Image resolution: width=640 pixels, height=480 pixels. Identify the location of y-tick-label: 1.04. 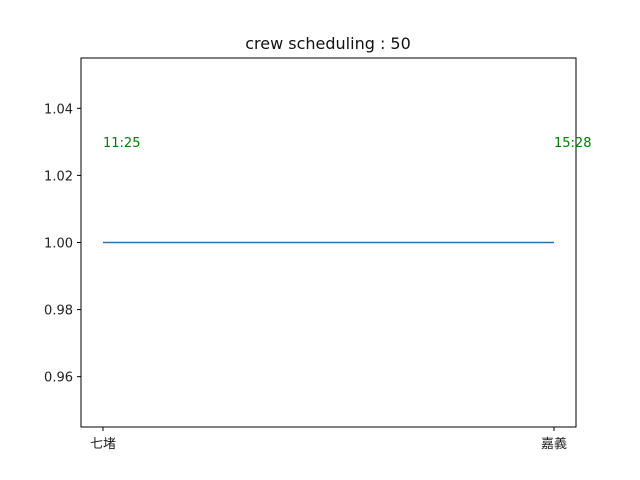
(58, 109).